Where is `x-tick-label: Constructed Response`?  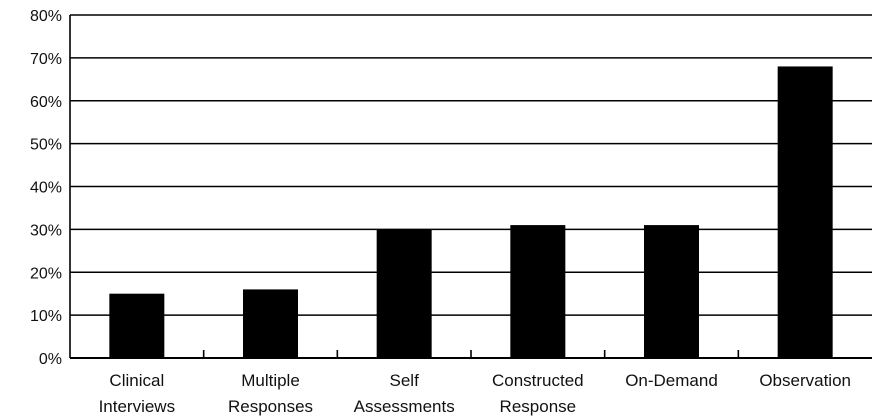
x-tick-label: Constructed Response is located at coordinates (538, 393).